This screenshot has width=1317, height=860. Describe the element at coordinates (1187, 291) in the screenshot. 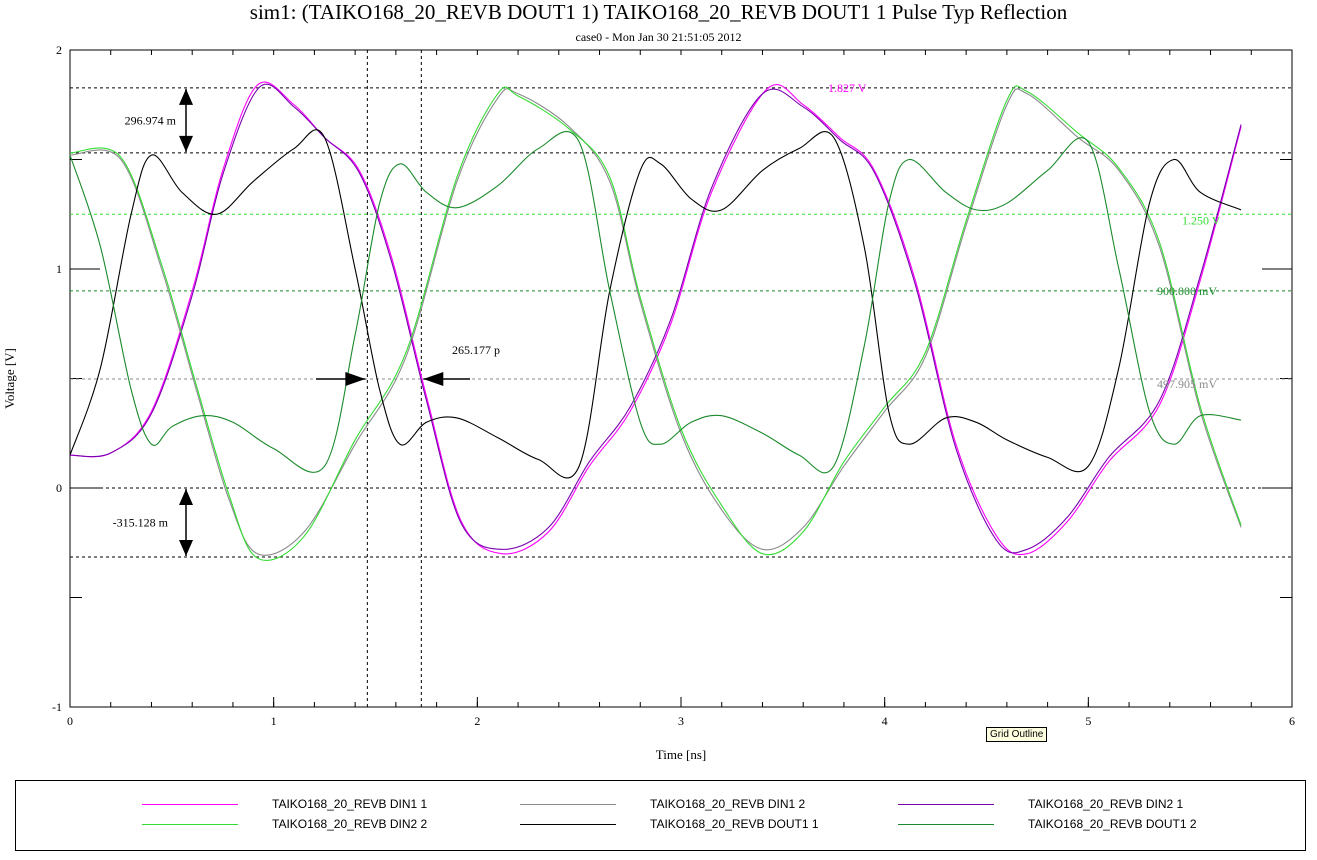

I see `reference-line-label: 900.000 mV` at that location.